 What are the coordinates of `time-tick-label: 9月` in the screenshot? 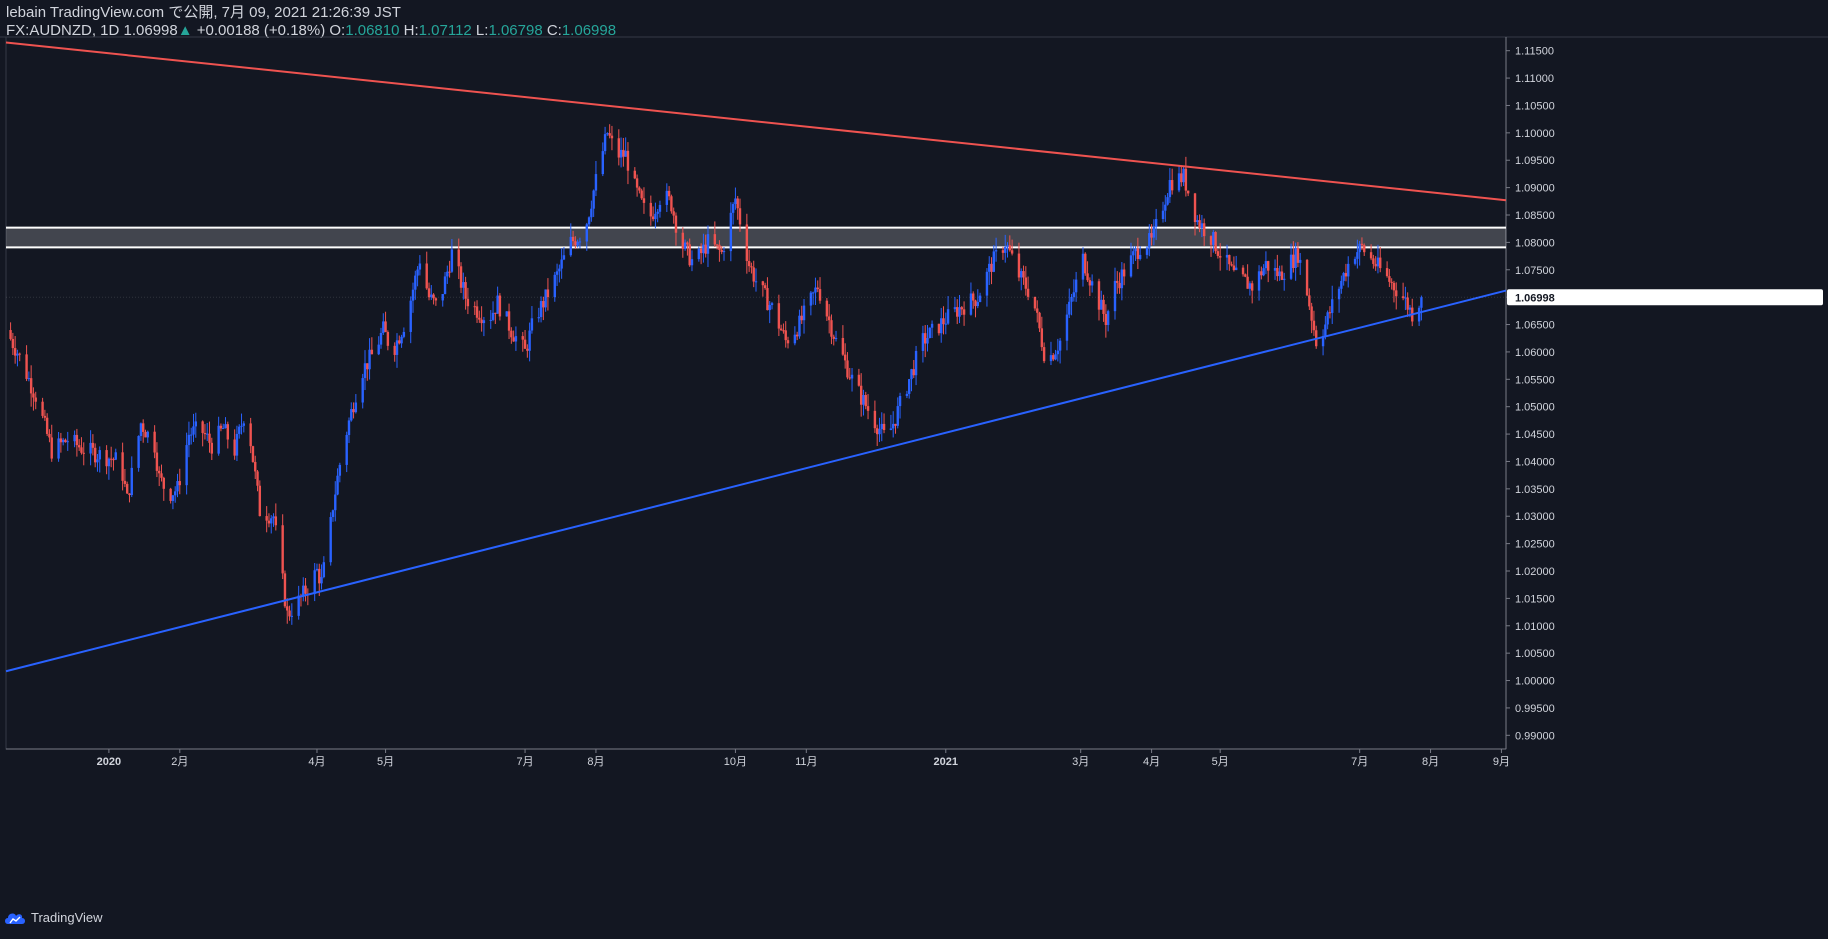 It's located at (1501, 762).